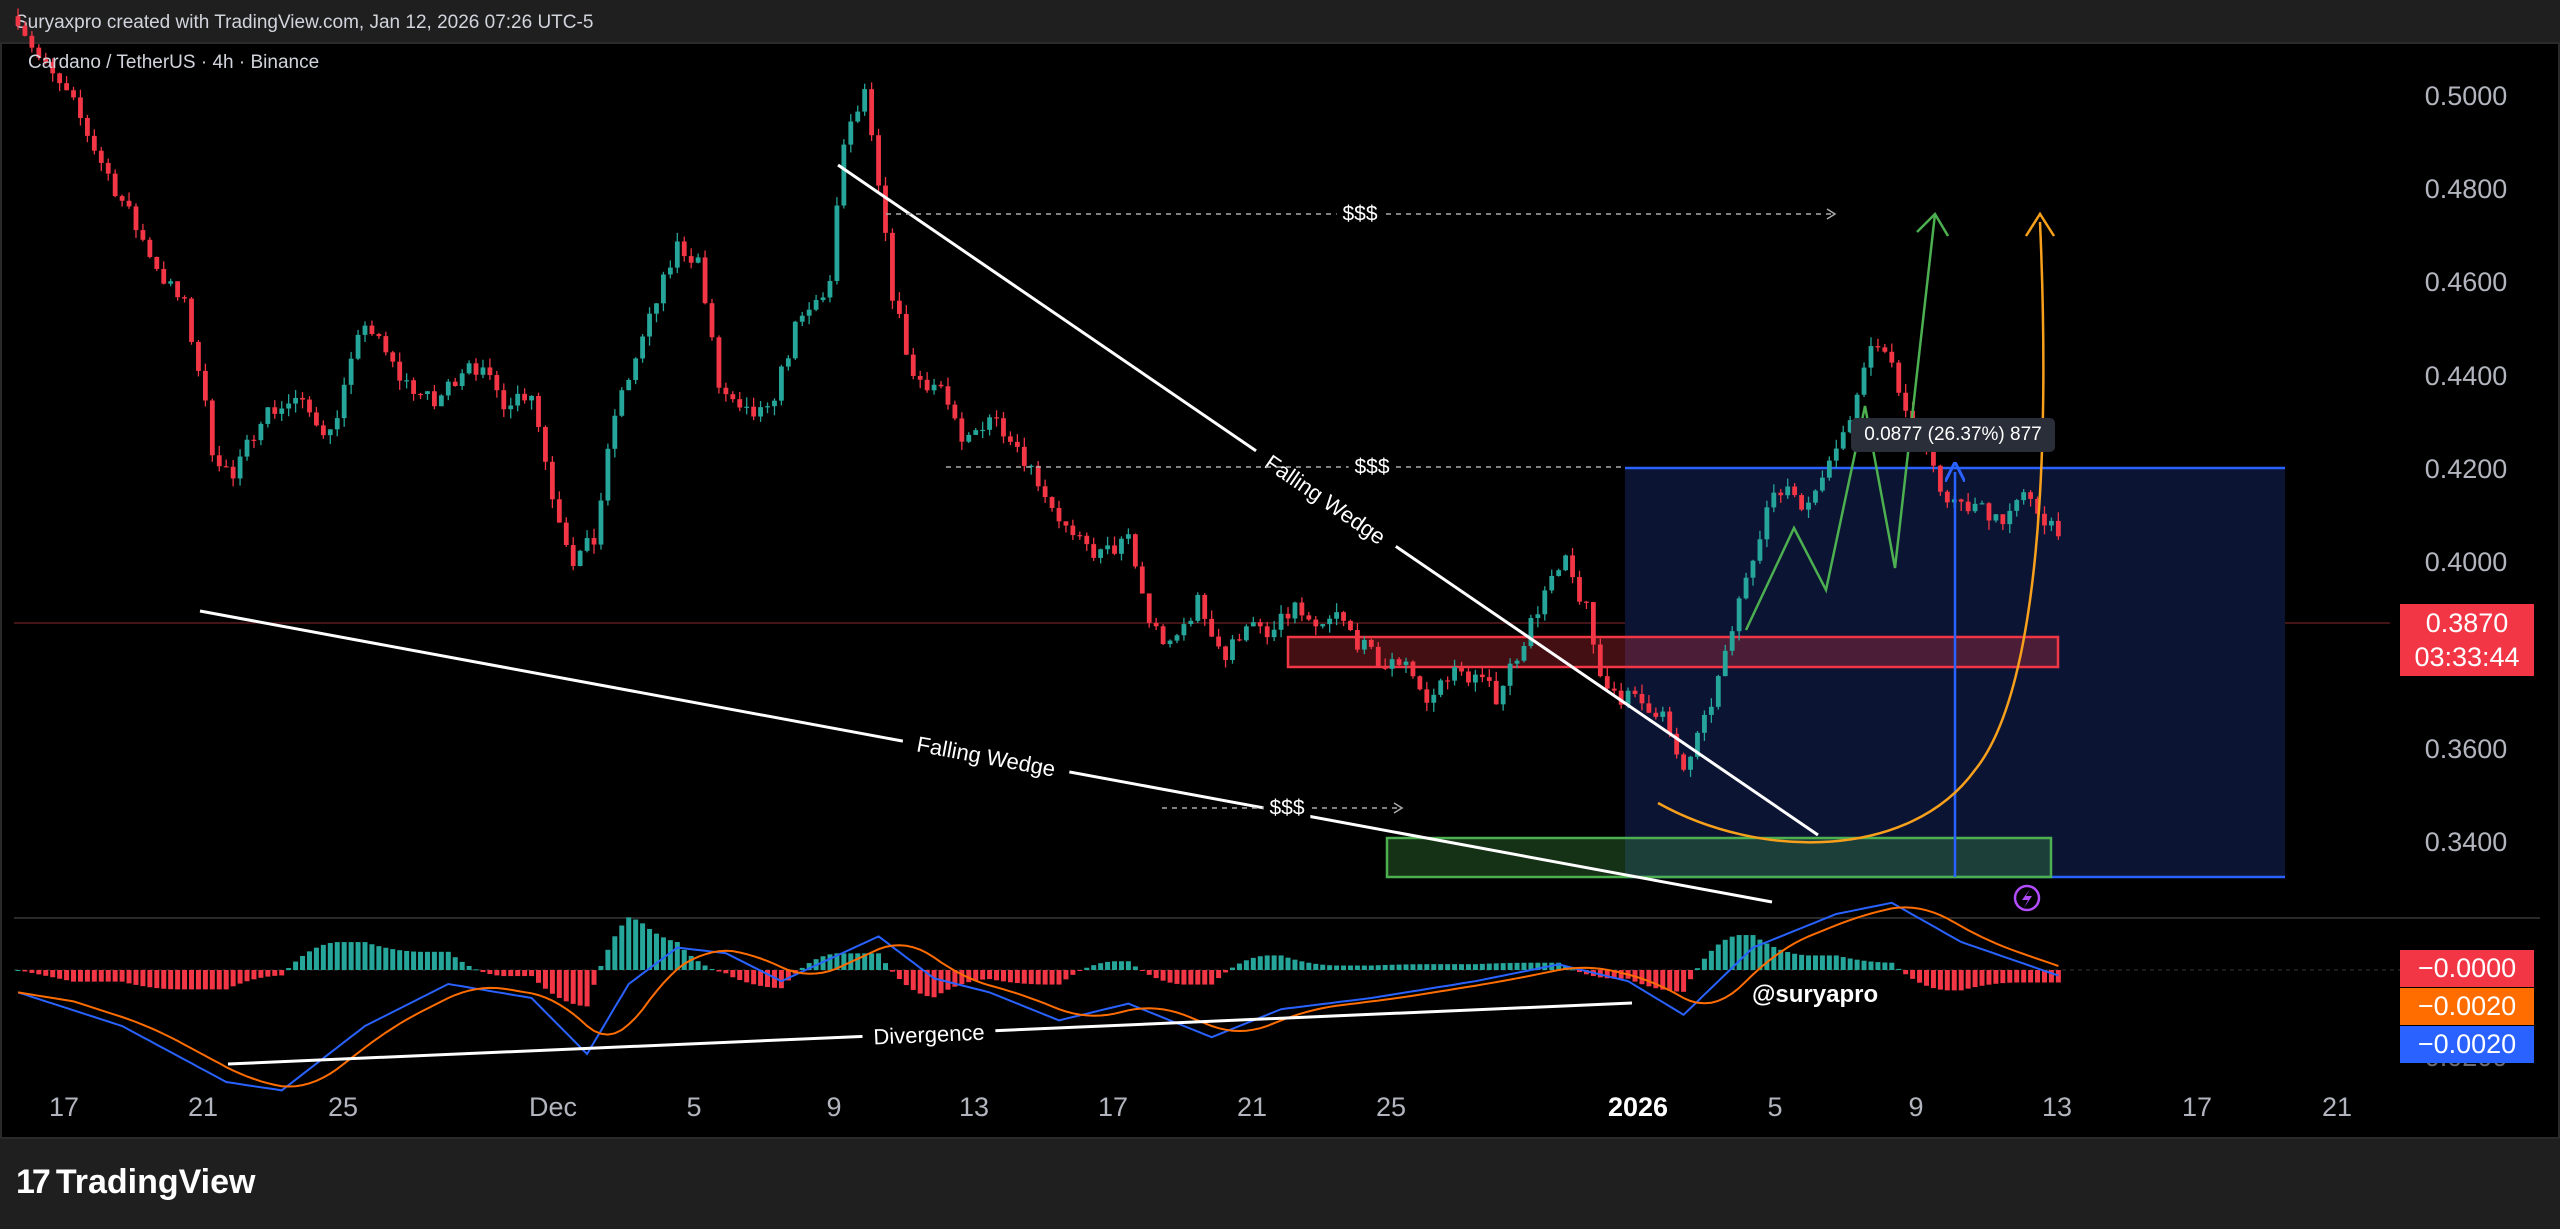 The width and height of the screenshot is (2560, 1229). Describe the element at coordinates (1840, 422) in the screenshot. I see `projection-path-green` at that location.